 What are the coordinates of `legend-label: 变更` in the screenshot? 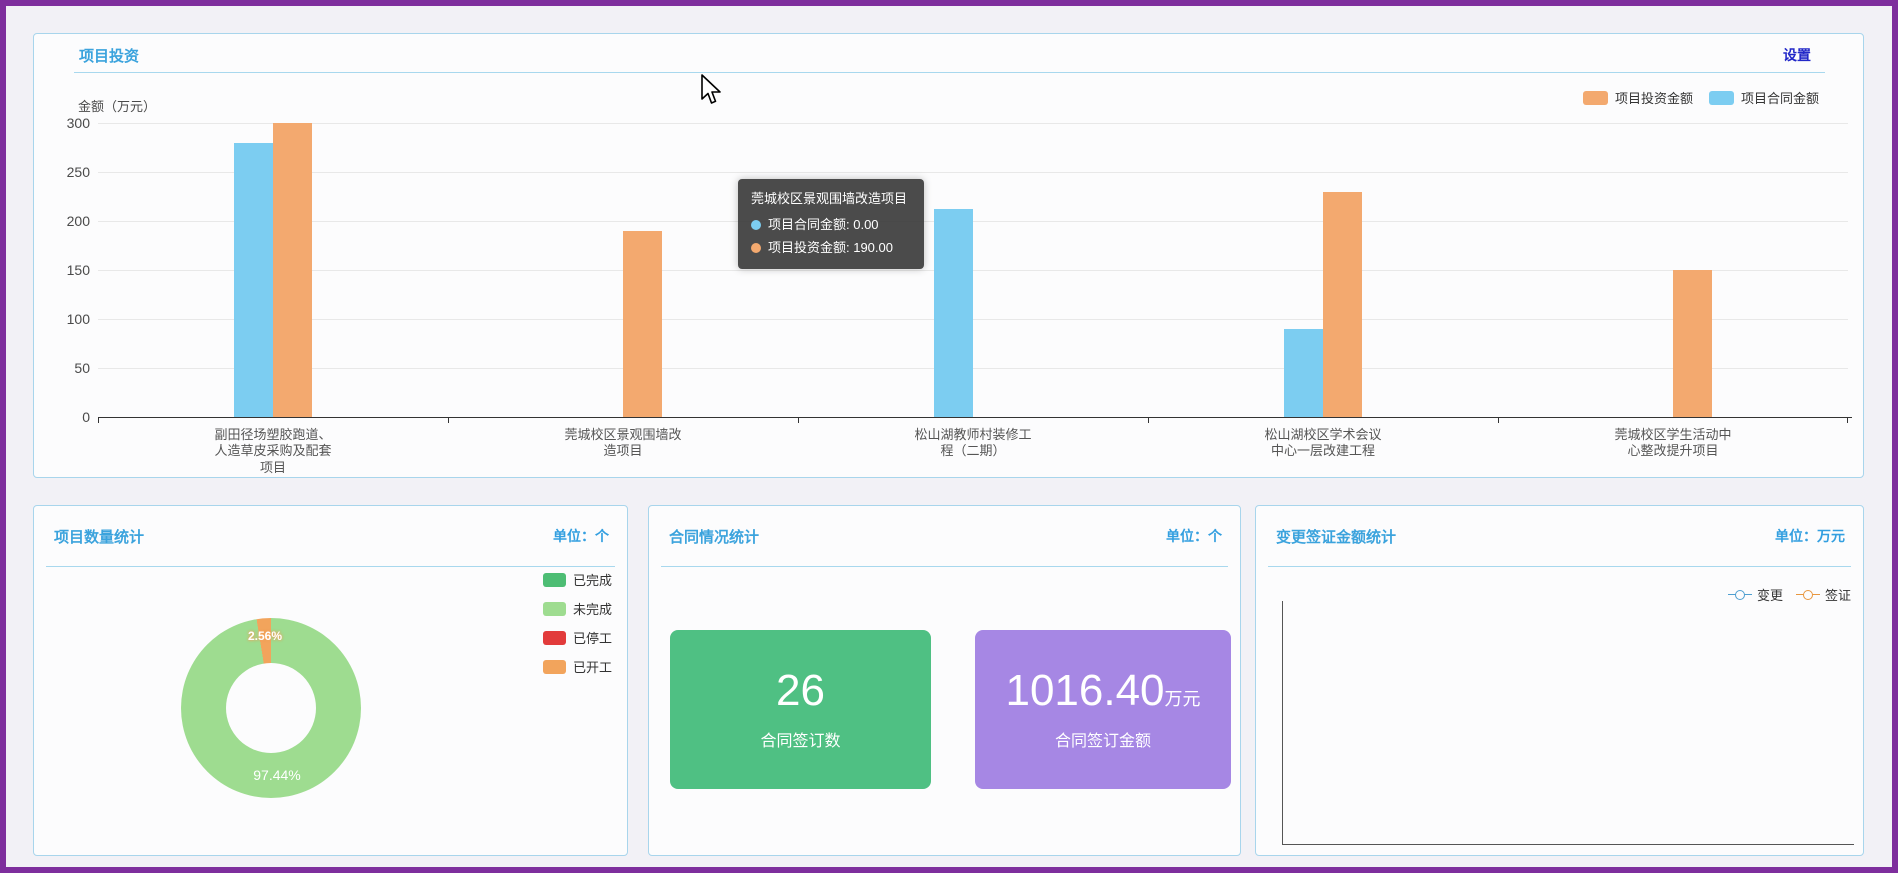 It's located at (1769, 595).